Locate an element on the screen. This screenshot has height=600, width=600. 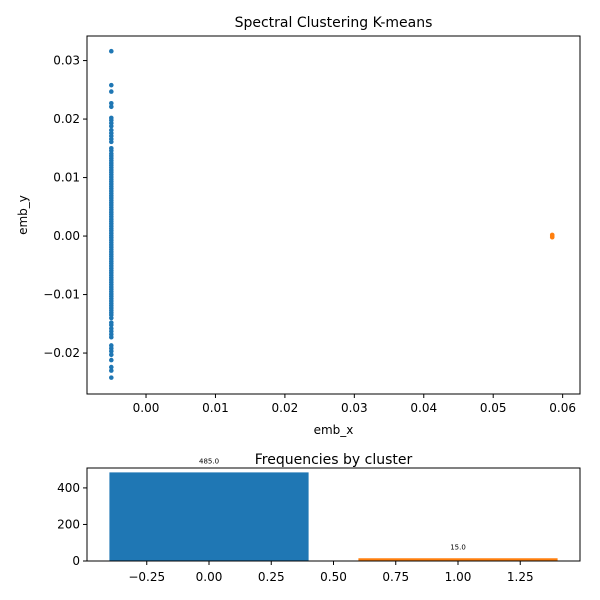
bar-x-tick-label: −0.25 is located at coordinates (146, 577).